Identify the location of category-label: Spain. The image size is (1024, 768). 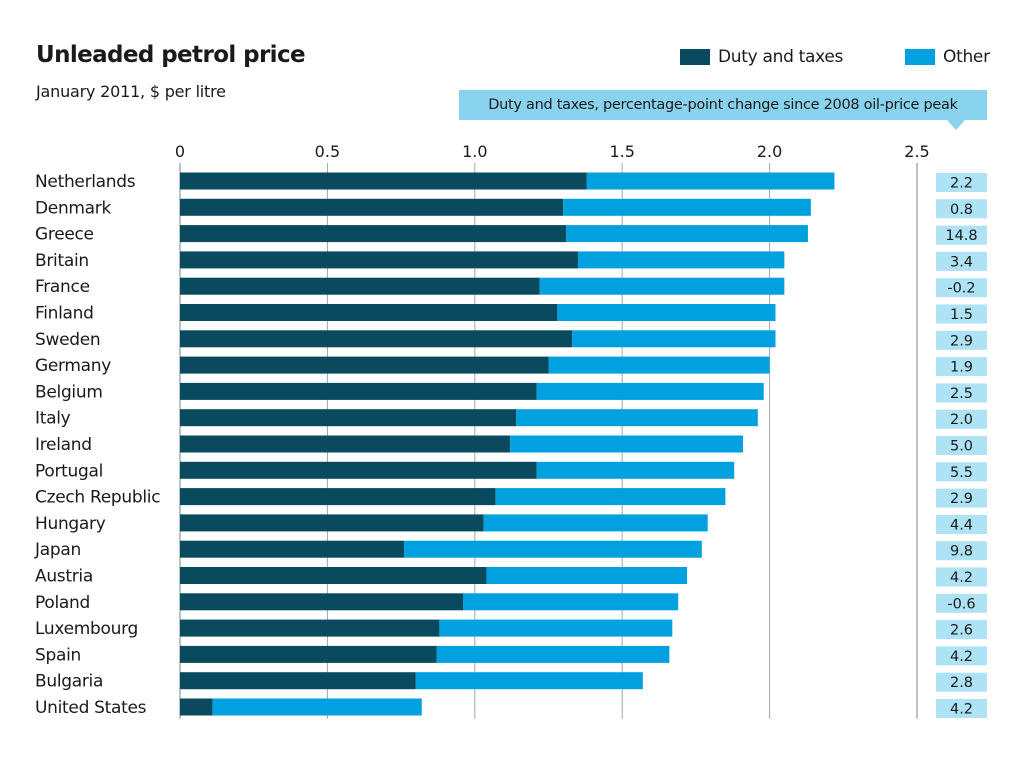
(58, 655).